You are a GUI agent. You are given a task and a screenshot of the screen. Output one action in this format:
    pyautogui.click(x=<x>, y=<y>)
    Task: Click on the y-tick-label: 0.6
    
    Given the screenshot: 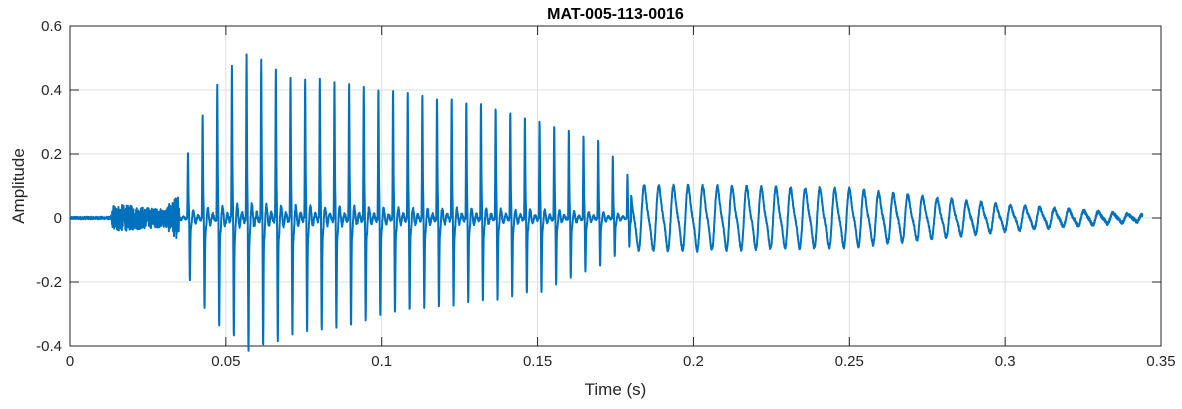 What is the action you would take?
    pyautogui.click(x=51, y=26)
    